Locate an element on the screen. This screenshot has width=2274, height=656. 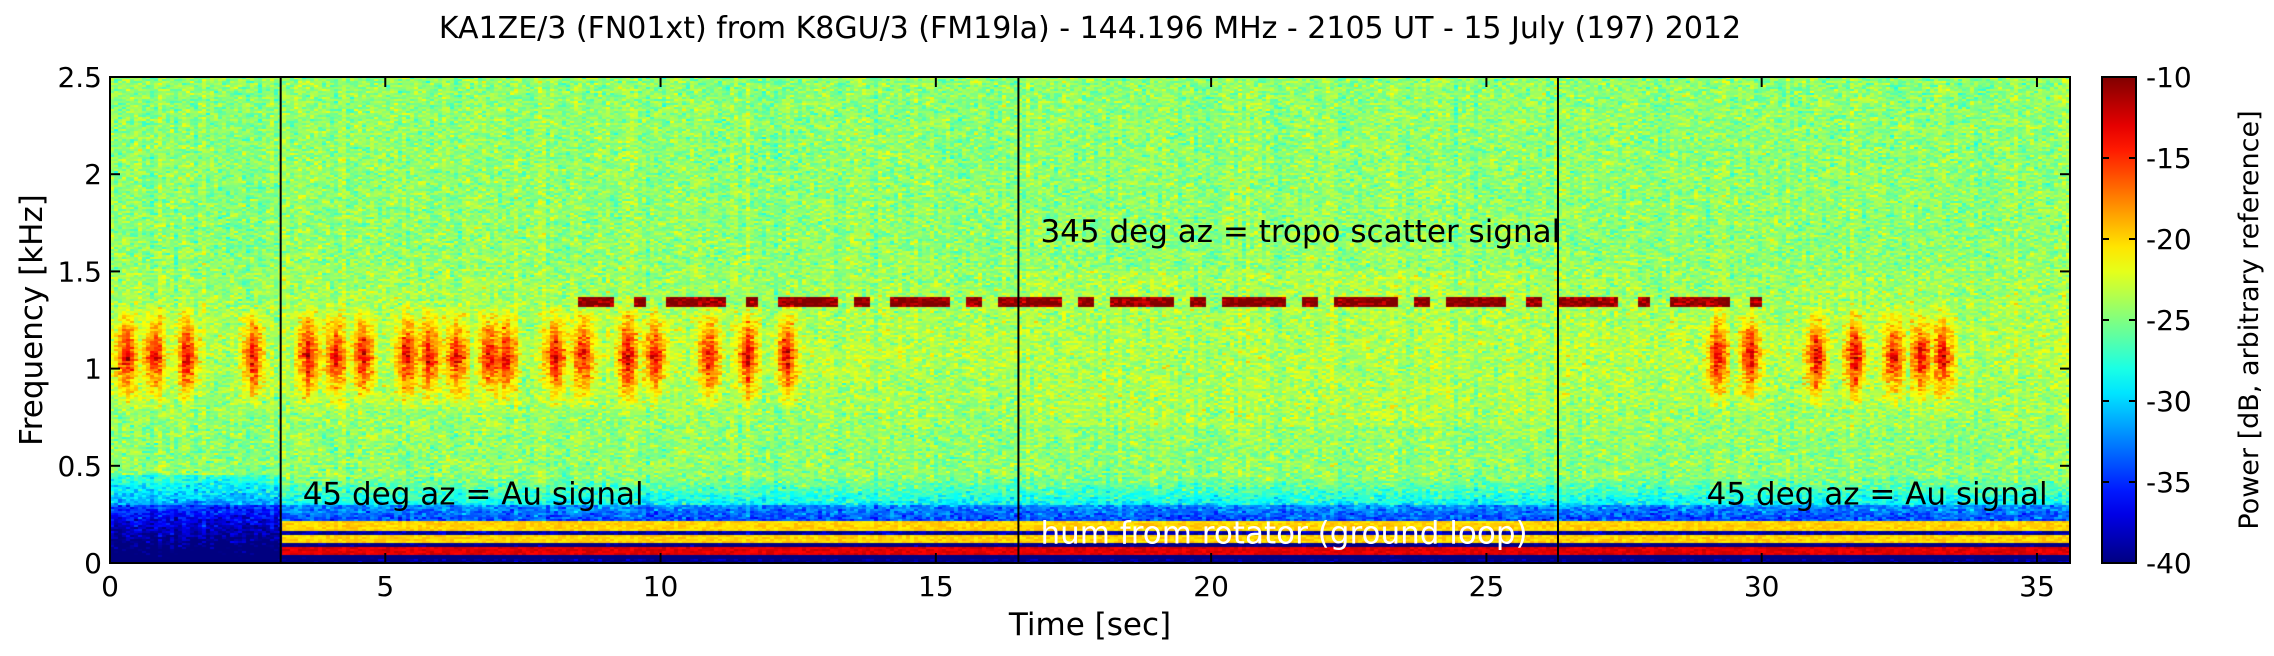
colorbar-tick-label: -40 is located at coordinates (2169, 563).